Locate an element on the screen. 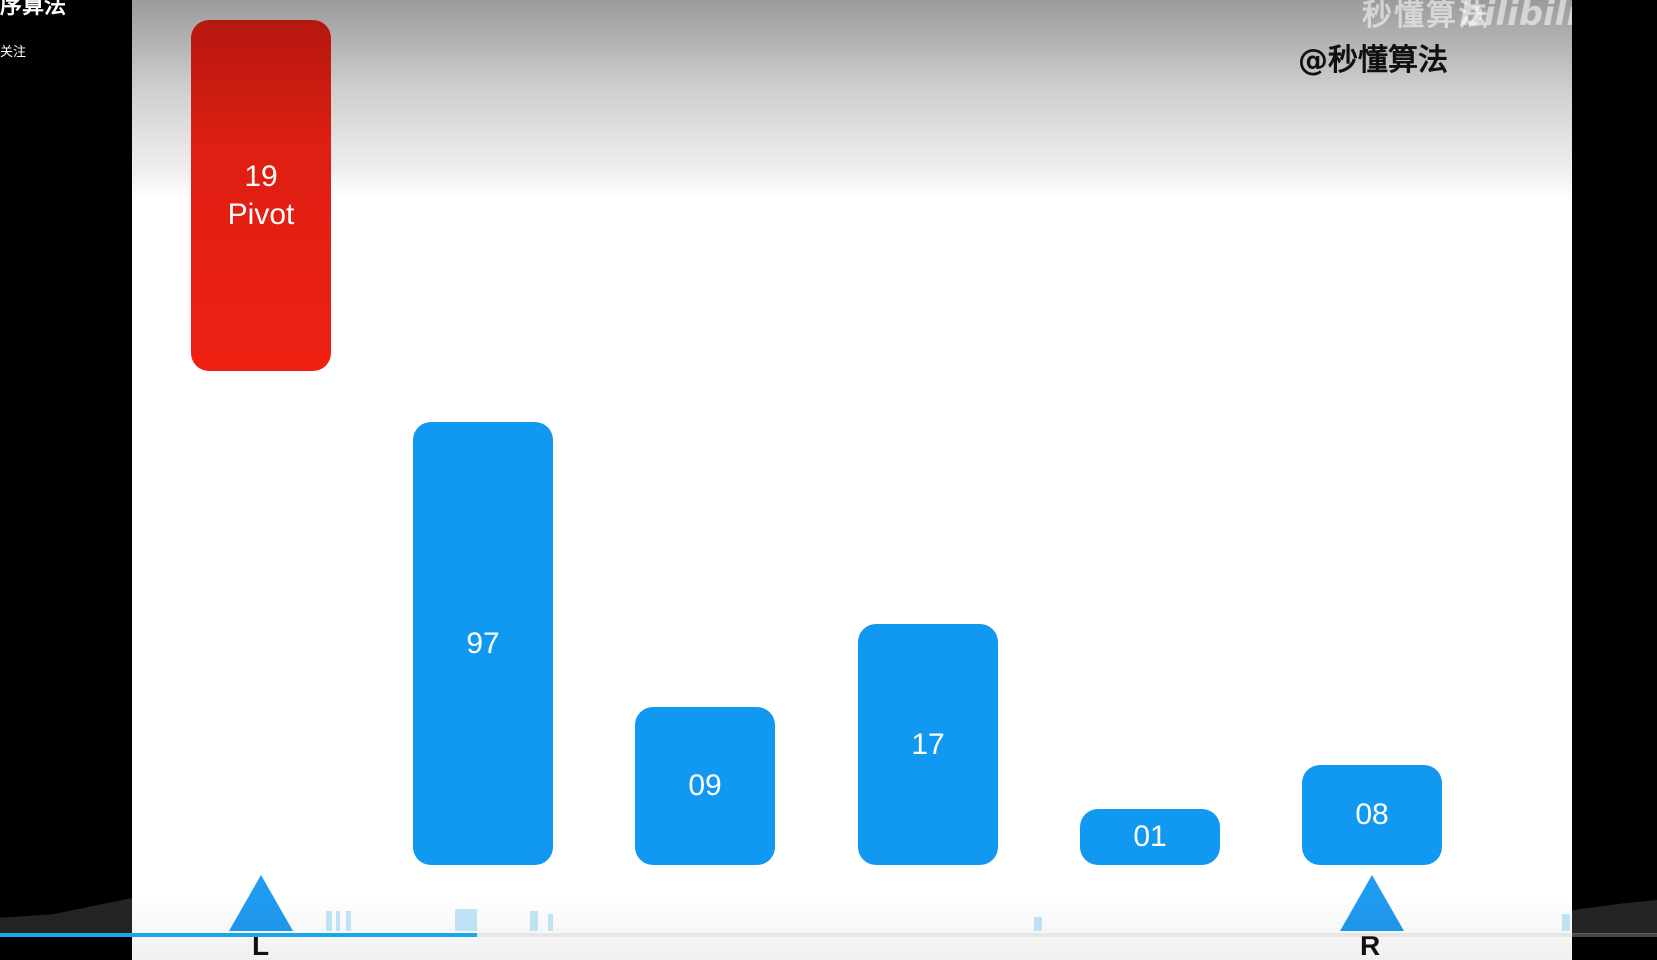 Image resolution: width=1657 pixels, height=960 pixels. right-pointer-triangle-icon is located at coordinates (1372, 903).